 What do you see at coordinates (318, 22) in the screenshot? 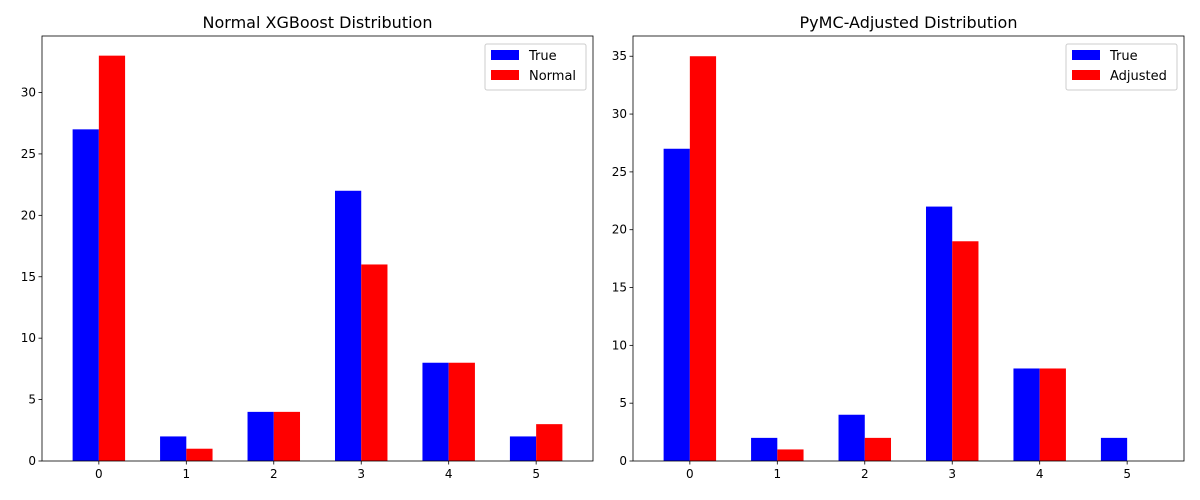
I see `chart-title: Normal XGBoost Distribution` at bounding box center [318, 22].